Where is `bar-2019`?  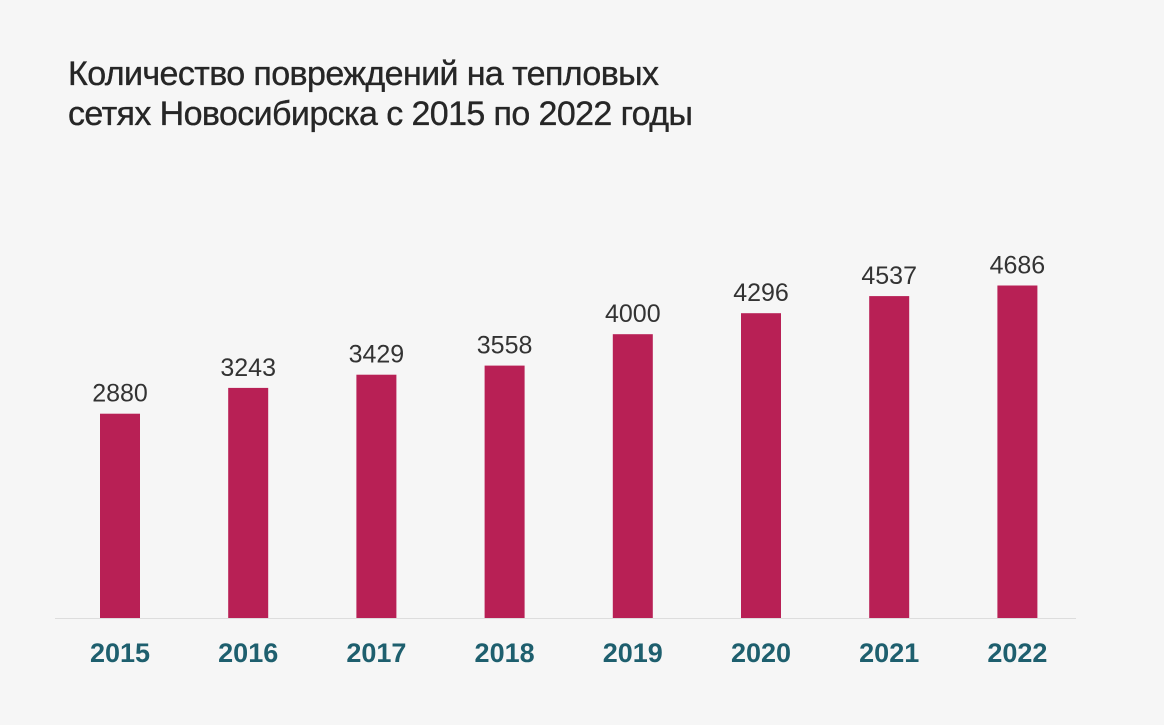
bar-2019 is located at coordinates (632, 476).